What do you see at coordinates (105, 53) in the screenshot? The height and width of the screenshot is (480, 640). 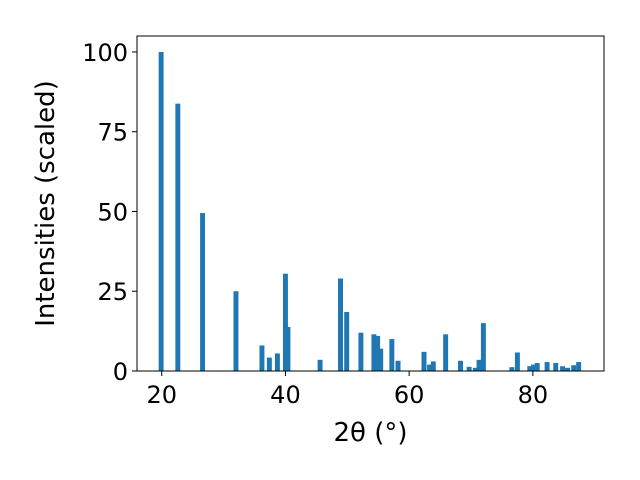 I see `y-tick-label: 100` at bounding box center [105, 53].